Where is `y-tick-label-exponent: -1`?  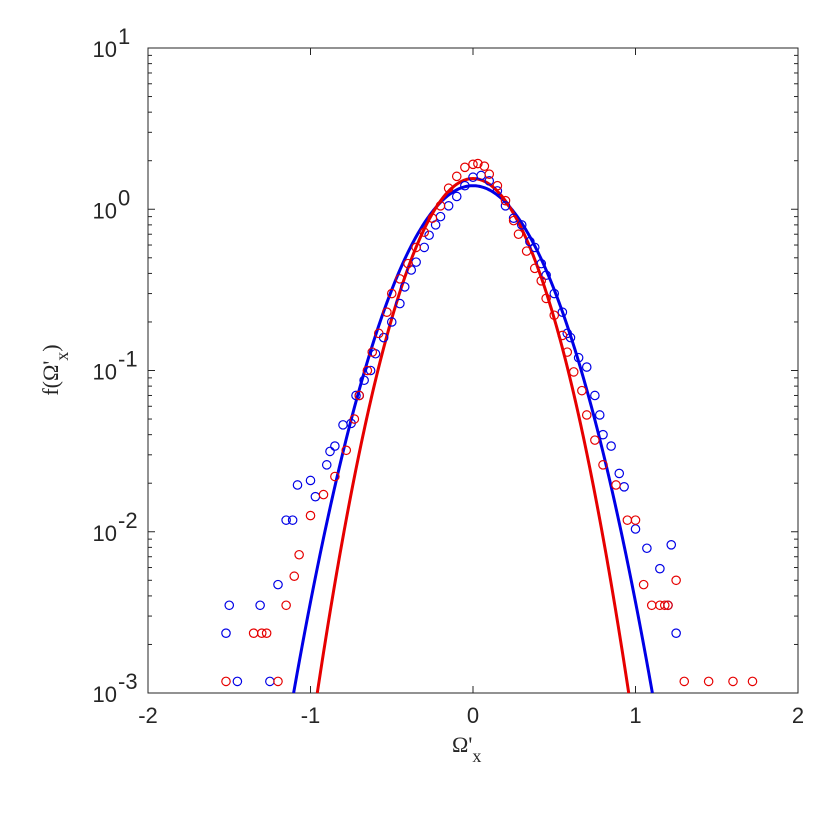
y-tick-label-exponent: -1 is located at coordinates (128, 359).